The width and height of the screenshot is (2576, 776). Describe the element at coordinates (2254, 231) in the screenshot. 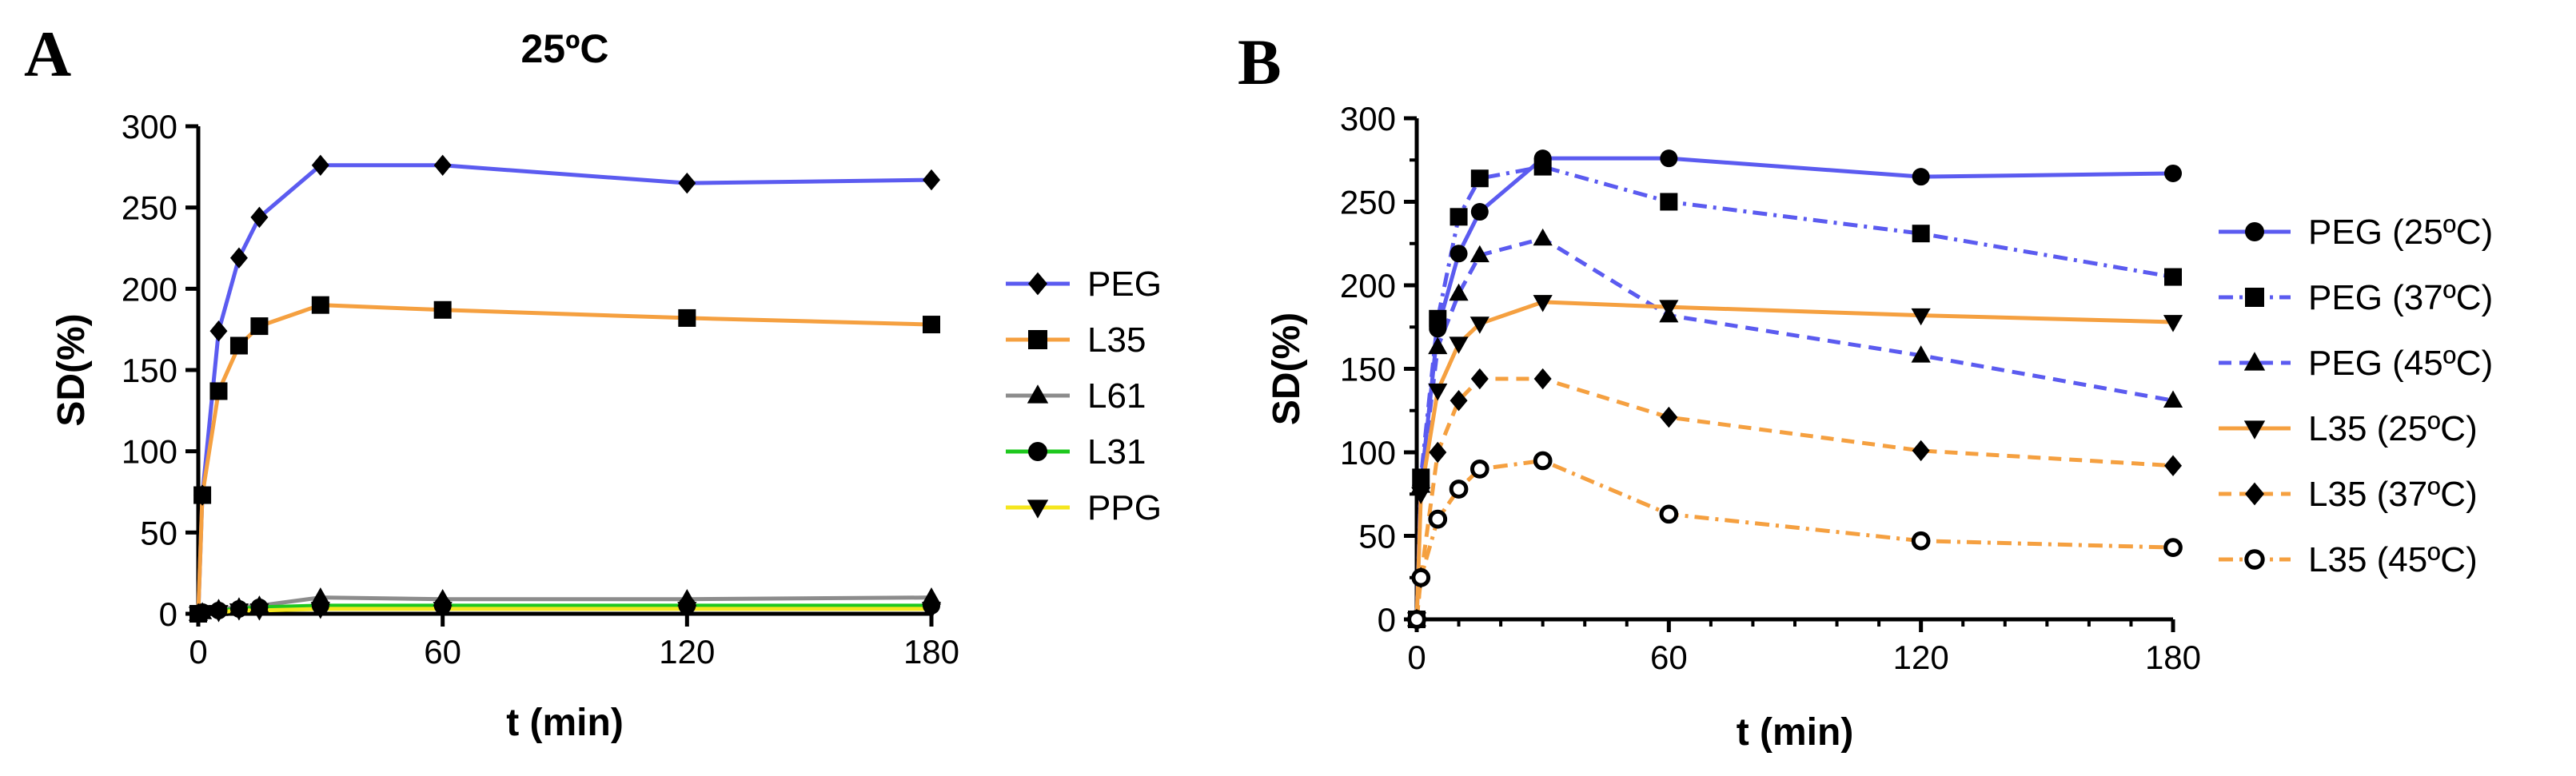

I see `panel-b-legend-marker-peg-25-c` at that location.